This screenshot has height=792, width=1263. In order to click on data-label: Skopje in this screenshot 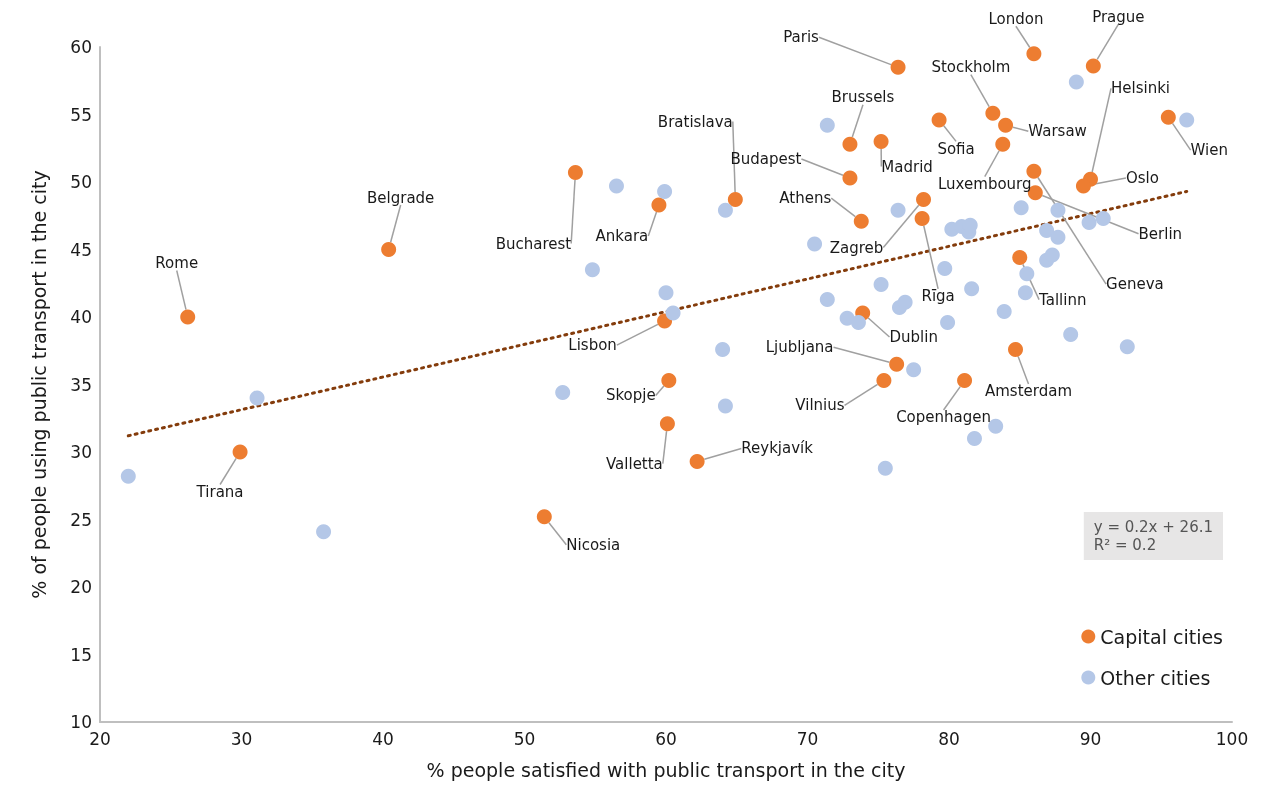, I will do `click(630, 395)`.